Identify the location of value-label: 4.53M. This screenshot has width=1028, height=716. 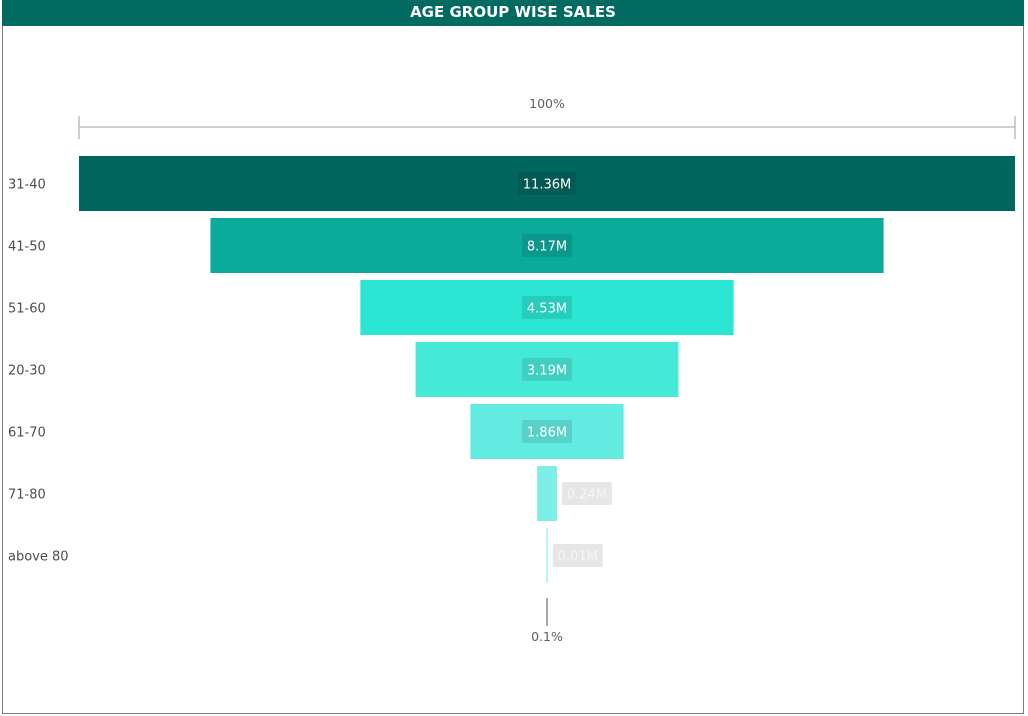
(547, 309).